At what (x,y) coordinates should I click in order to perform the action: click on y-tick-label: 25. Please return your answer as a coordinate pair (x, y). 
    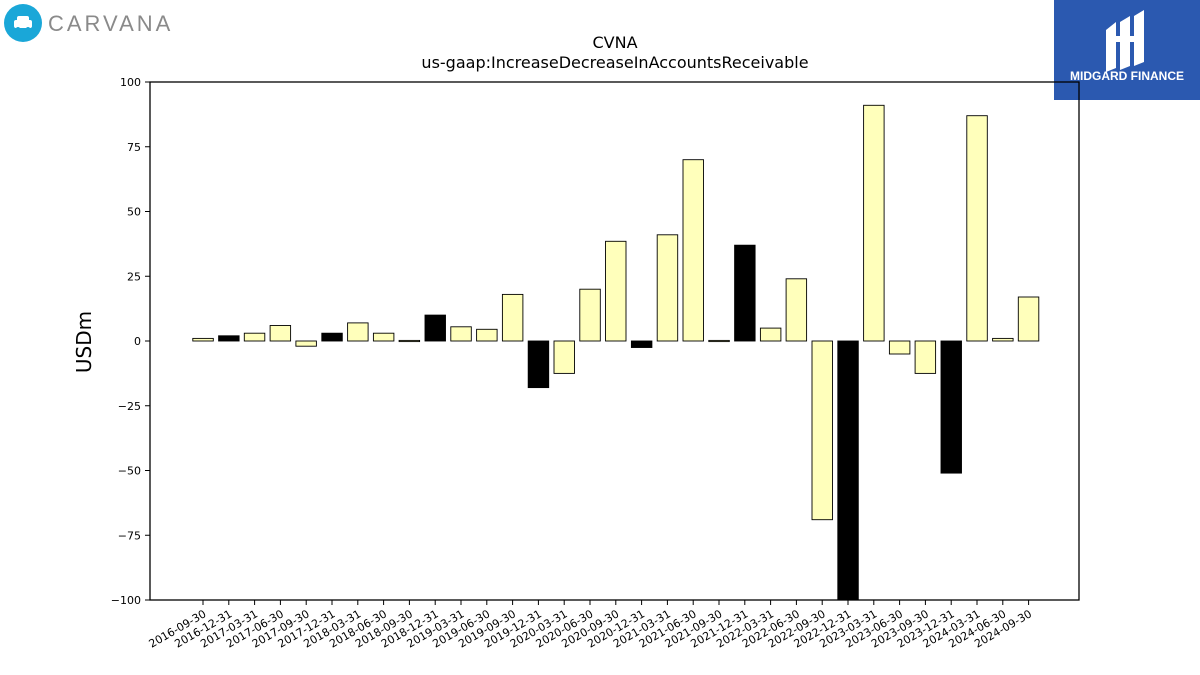
    Looking at the image, I should click on (134, 276).